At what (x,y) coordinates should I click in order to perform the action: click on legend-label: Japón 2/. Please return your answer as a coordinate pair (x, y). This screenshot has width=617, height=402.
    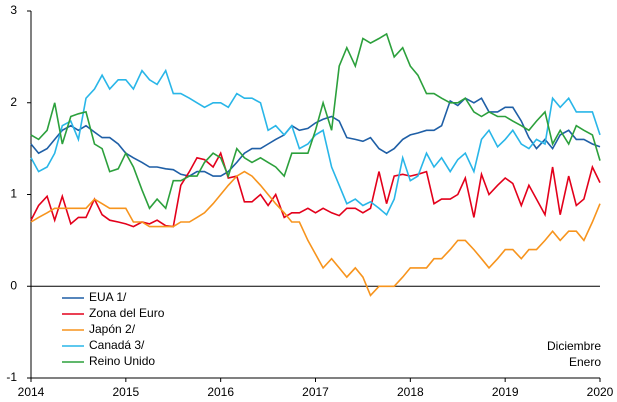
    Looking at the image, I should click on (112, 329).